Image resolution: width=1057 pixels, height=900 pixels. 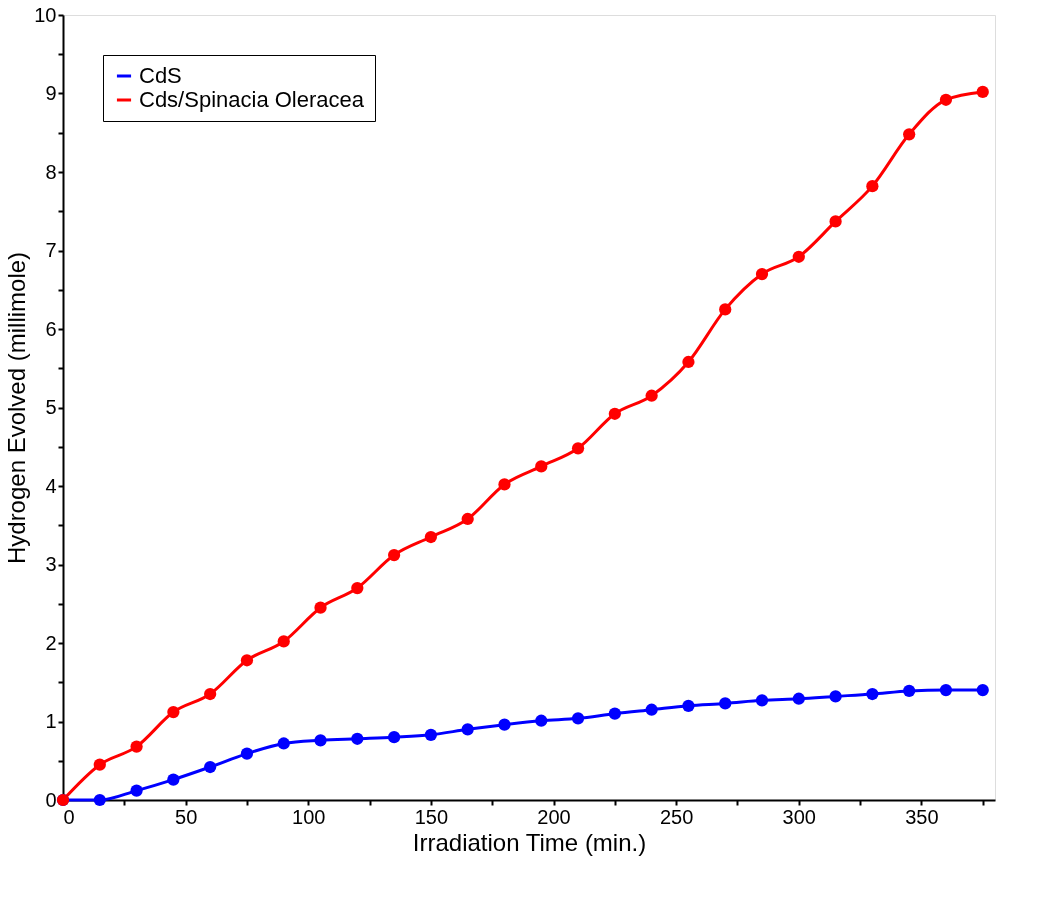 I want to click on y-tick-label: 1, so click(x=51, y=721).